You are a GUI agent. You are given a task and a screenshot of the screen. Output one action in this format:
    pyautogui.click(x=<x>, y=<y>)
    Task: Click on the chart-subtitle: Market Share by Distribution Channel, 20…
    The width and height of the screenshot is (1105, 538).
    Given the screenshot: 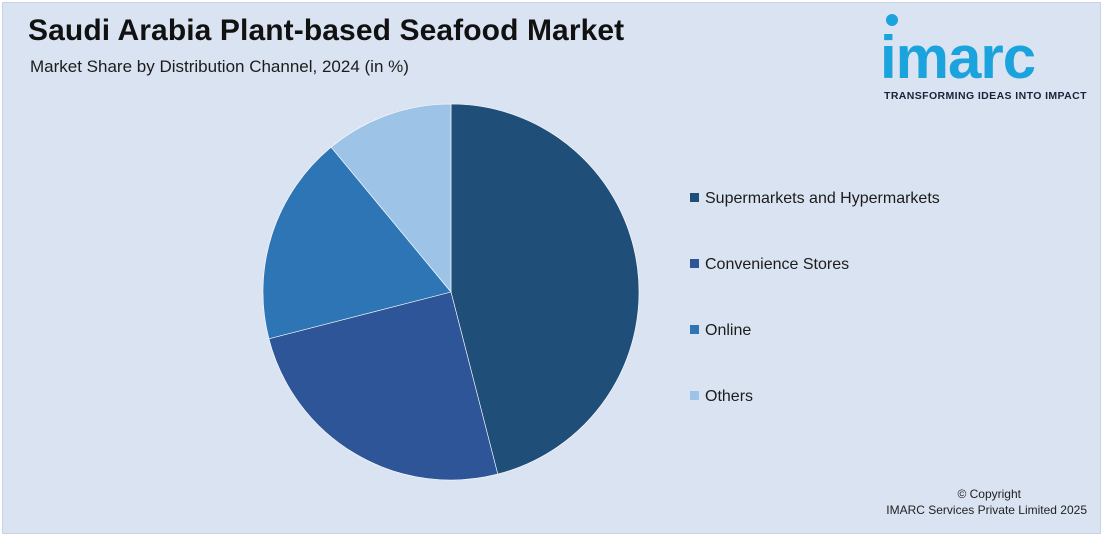 What is the action you would take?
    pyautogui.click(x=219, y=66)
    